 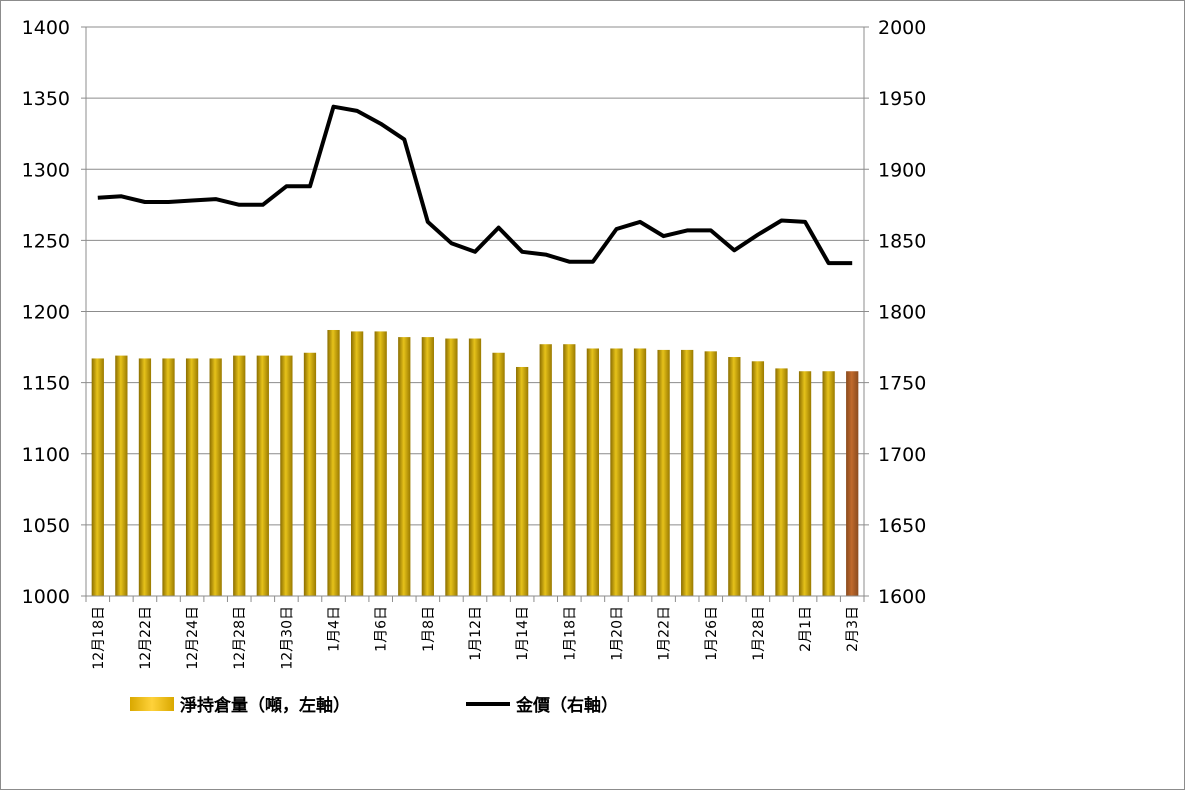 I want to click on x-tick-label: 12月30日, so click(x=287, y=638).